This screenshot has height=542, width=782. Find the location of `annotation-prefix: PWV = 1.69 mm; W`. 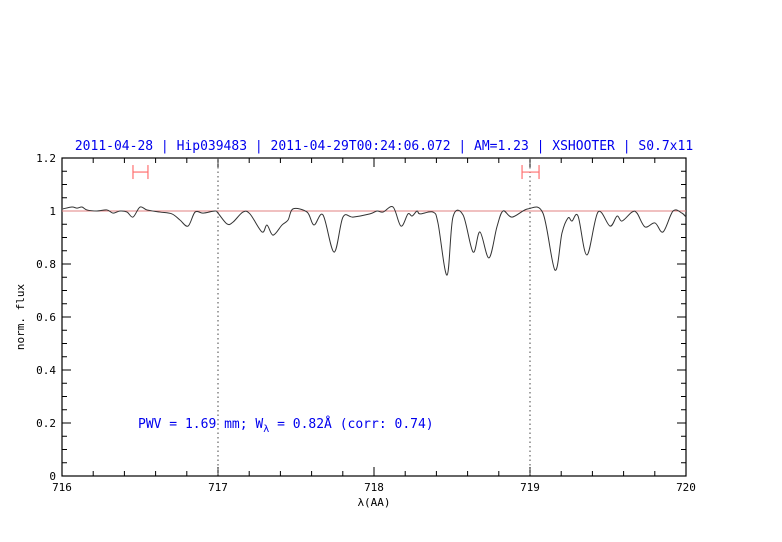

annotation-prefix: PWV = 1.69 mm; W is located at coordinates (200, 424).